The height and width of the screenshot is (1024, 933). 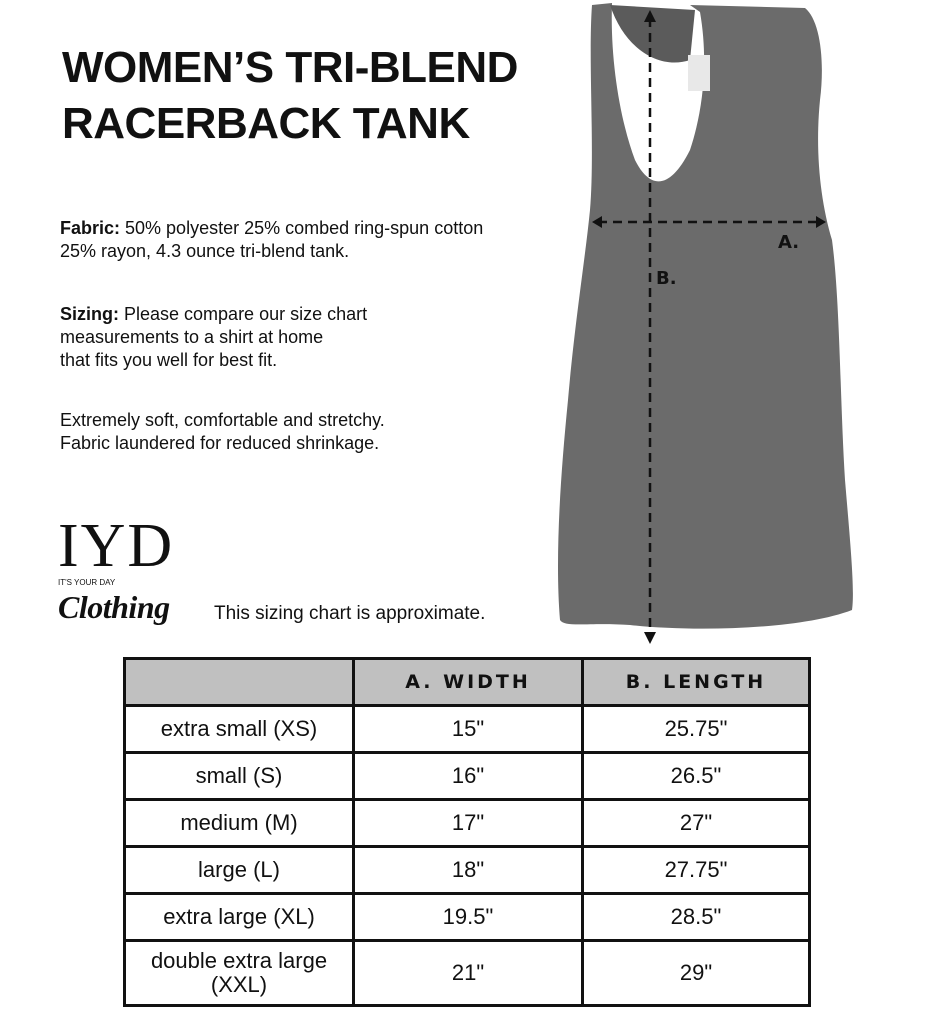 What do you see at coordinates (788, 242) in the screenshot?
I see `width-marker: A.` at bounding box center [788, 242].